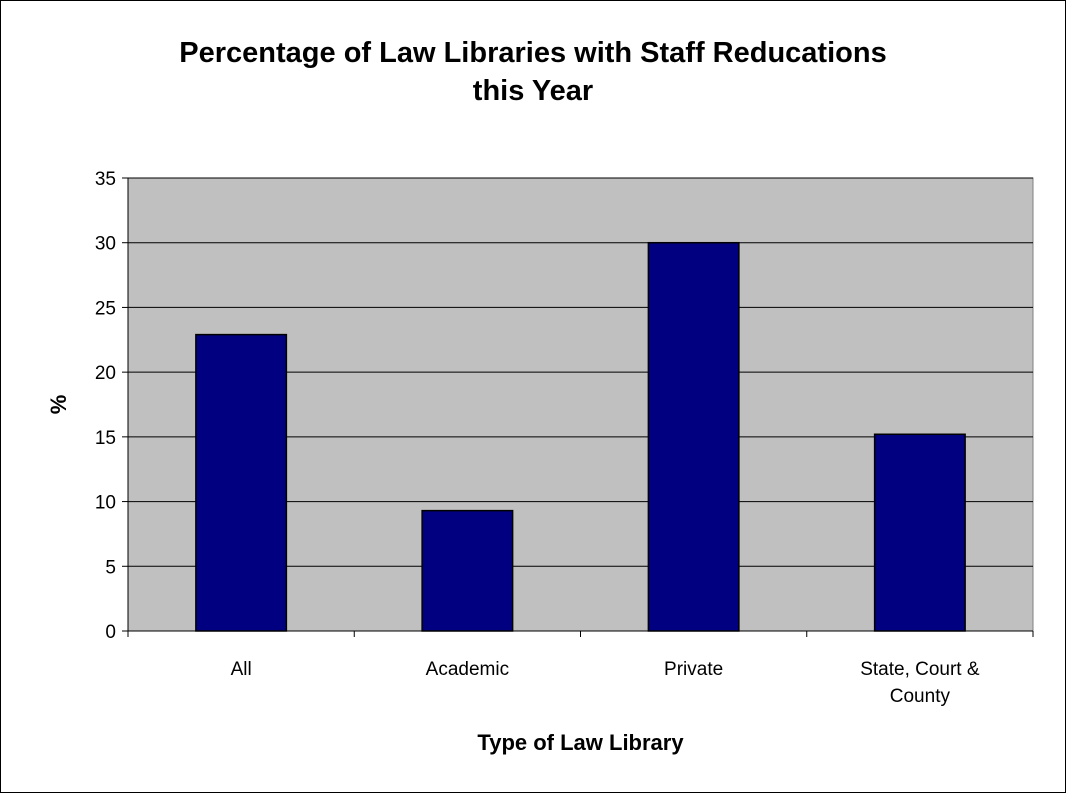 This screenshot has height=793, width=1066. What do you see at coordinates (105, 406) in the screenshot?
I see `y-tick-labels: 0 5 10 15 20 25 30 35` at bounding box center [105, 406].